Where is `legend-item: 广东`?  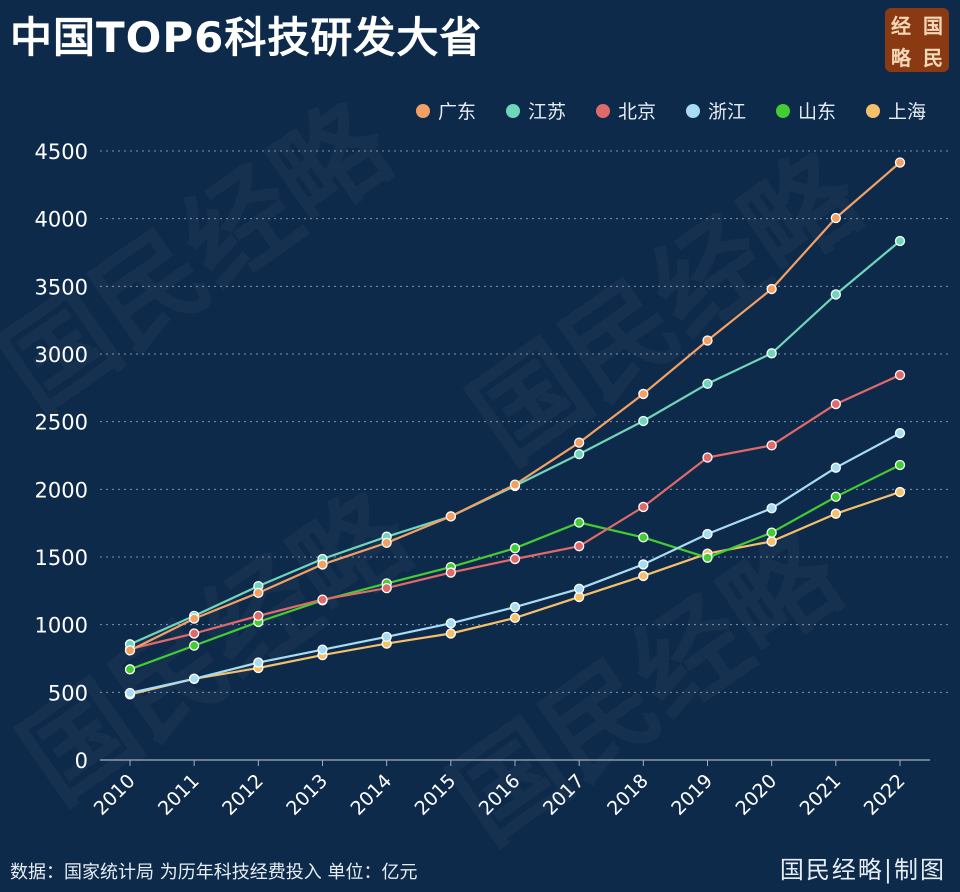 legend-item: 广东 is located at coordinates (446, 112).